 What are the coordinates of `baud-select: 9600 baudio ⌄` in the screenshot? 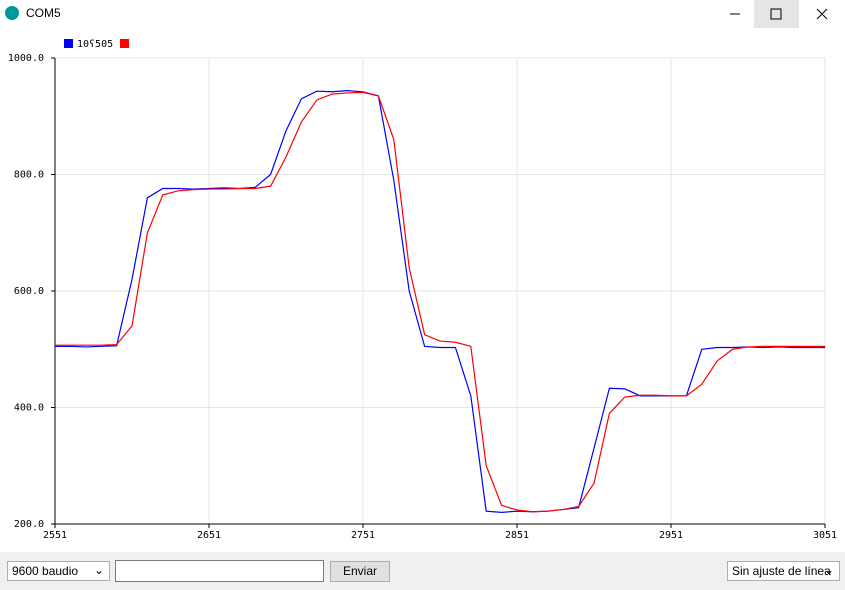 It's located at (58, 571).